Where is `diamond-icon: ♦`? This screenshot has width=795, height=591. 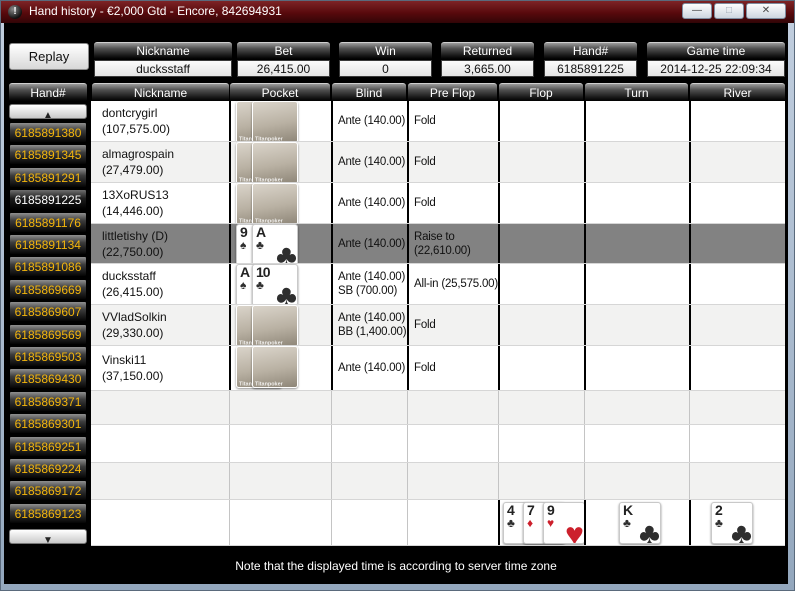
diamond-icon: ♦ is located at coordinates (530, 523).